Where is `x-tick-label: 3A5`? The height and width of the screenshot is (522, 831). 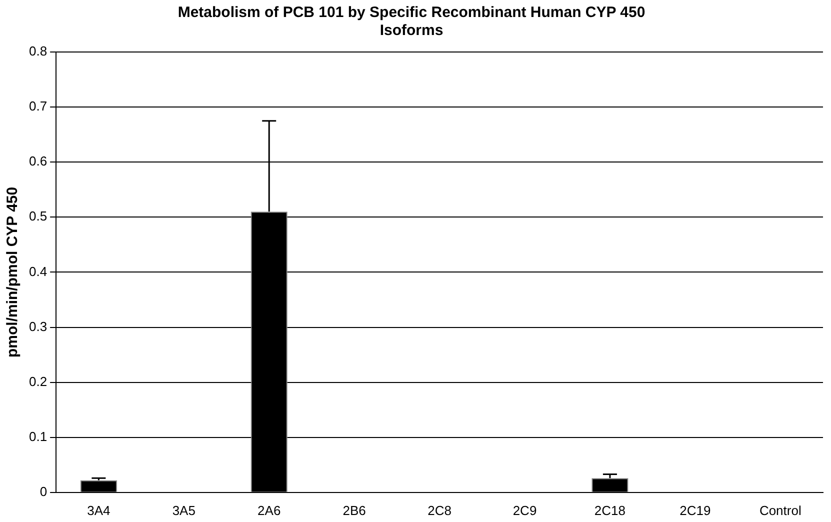
x-tick-label: 3A5 is located at coordinates (184, 510).